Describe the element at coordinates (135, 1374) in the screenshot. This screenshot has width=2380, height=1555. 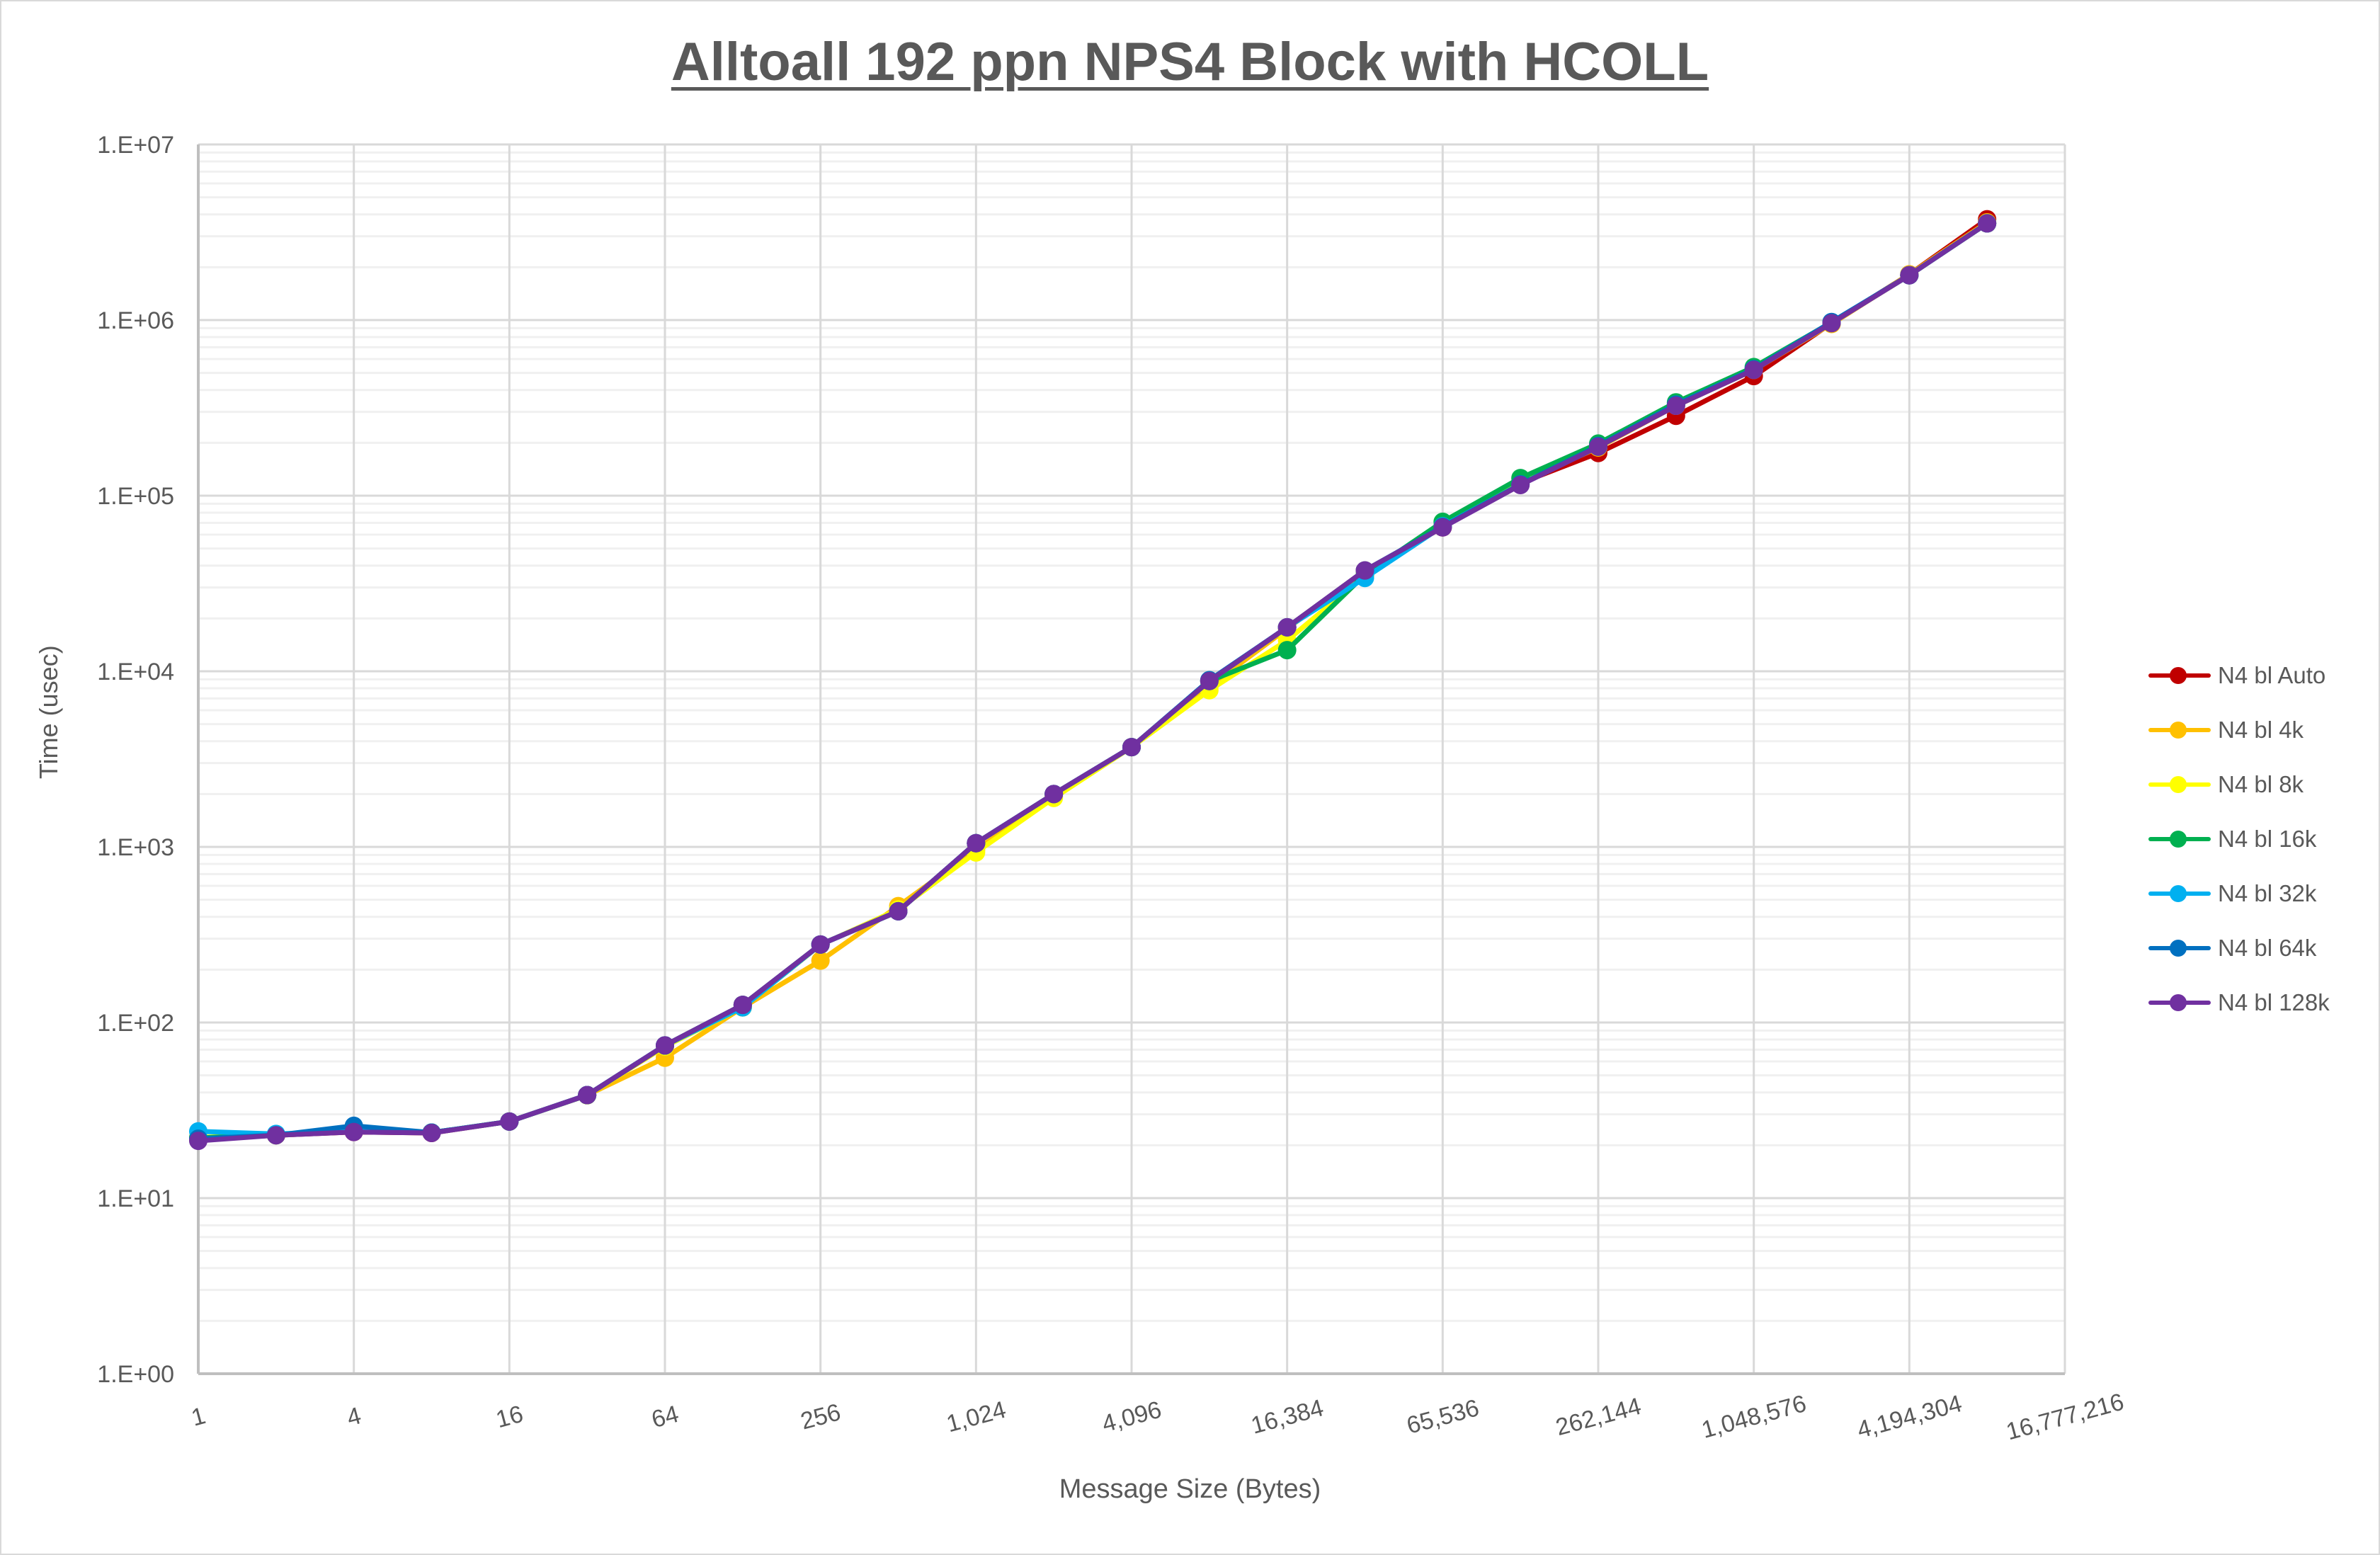
I see `y-tick-label: 1.E+00` at that location.